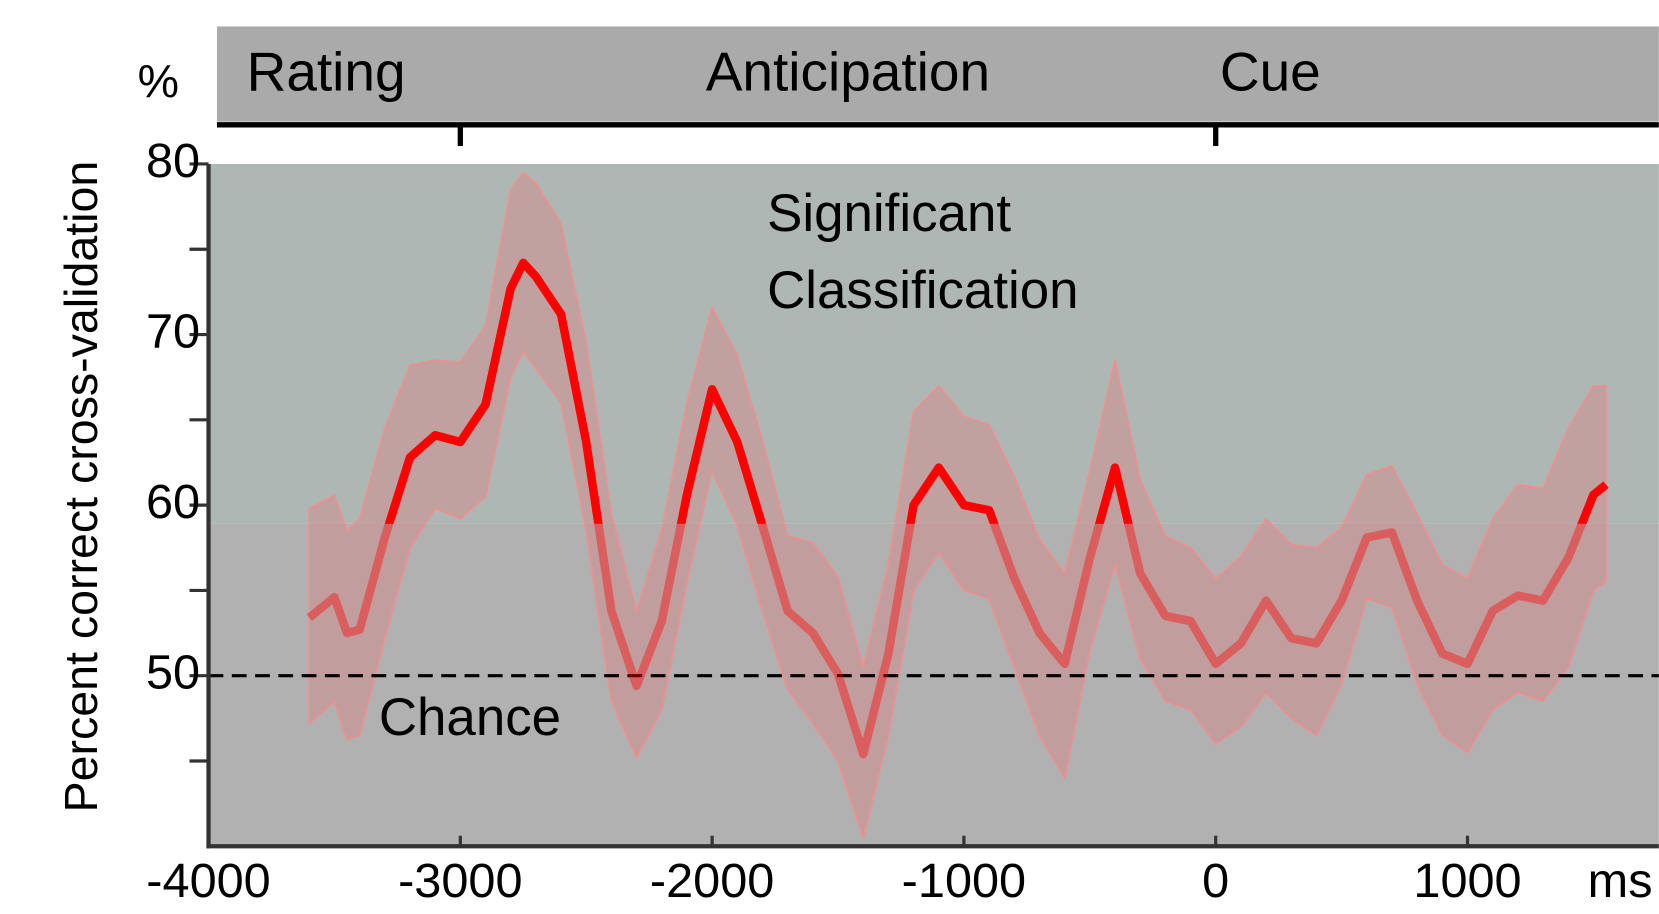 The image size is (1659, 914). I want to click on x-tick-label: 0, so click(1215, 881).